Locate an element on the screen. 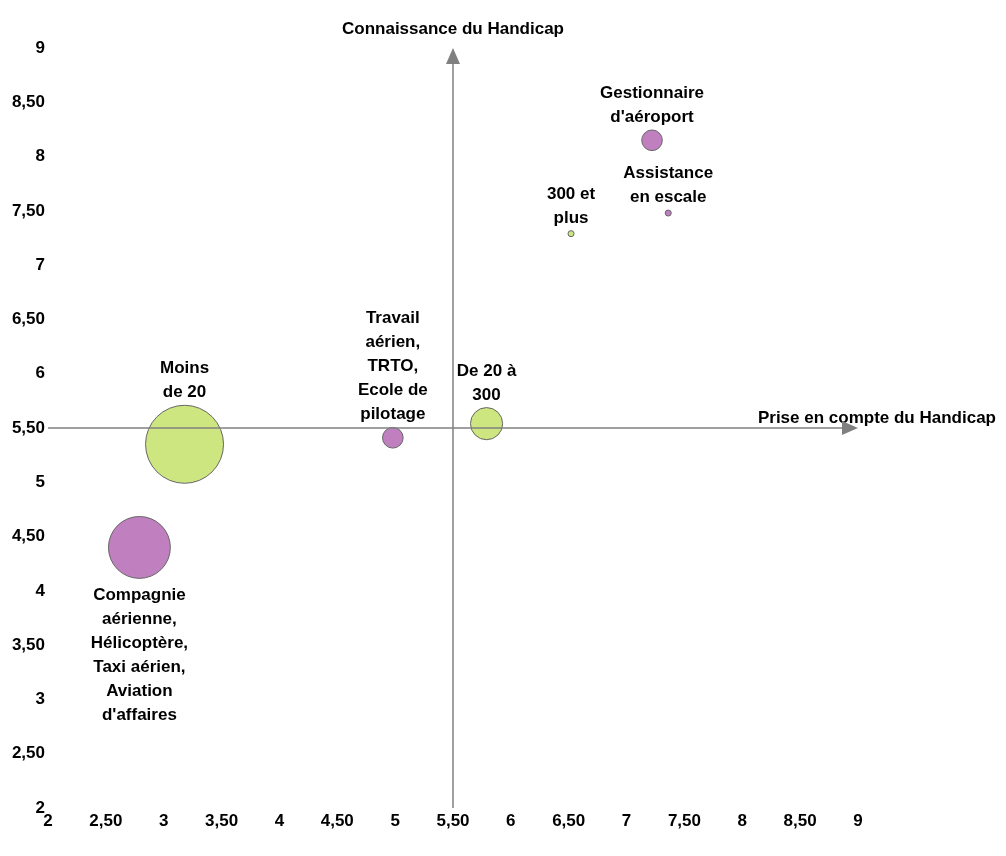 The image size is (1006, 856). annotation: Moins de 20 is located at coordinates (184, 380).